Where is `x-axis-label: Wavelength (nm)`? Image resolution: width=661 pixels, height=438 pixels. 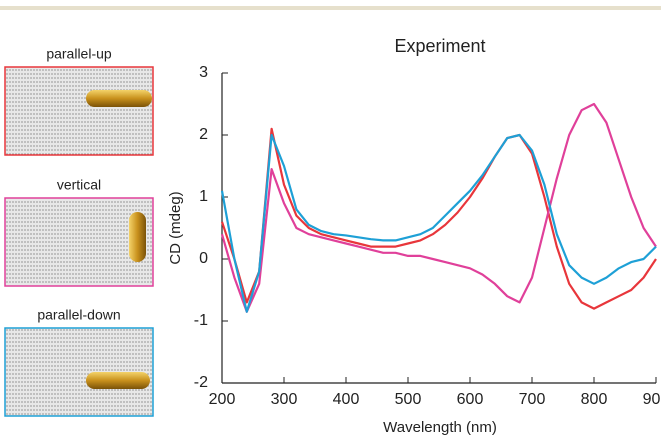 x-axis-label: Wavelength (nm) is located at coordinates (440, 427).